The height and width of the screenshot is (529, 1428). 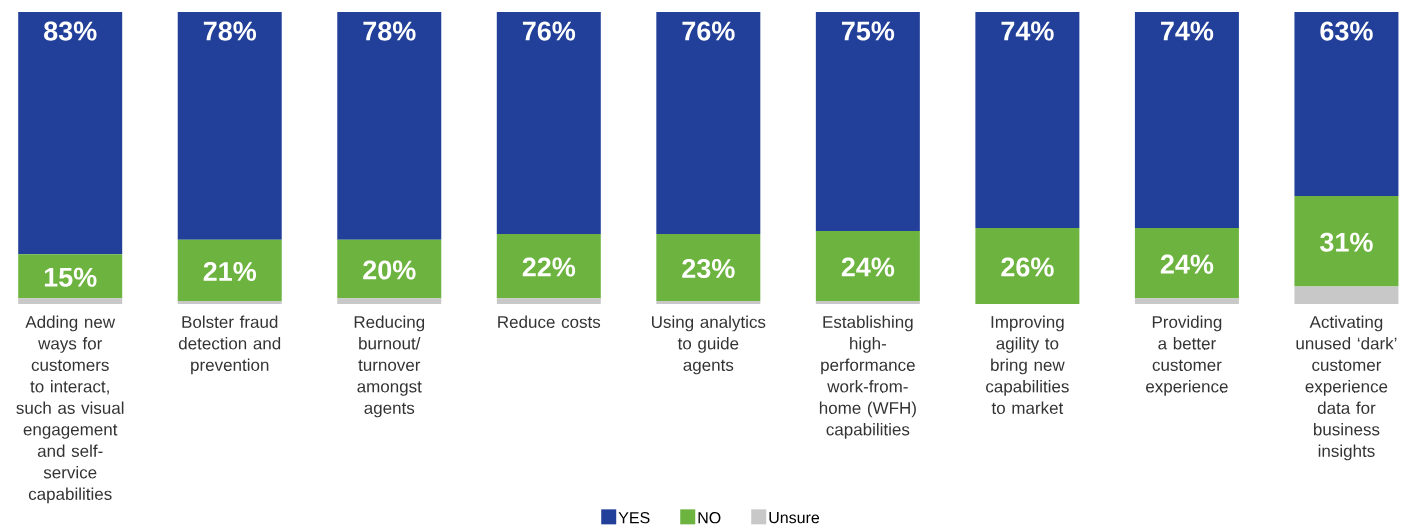 I want to click on x-tick-label: Providing a better customer experience, so click(x=1187, y=355).